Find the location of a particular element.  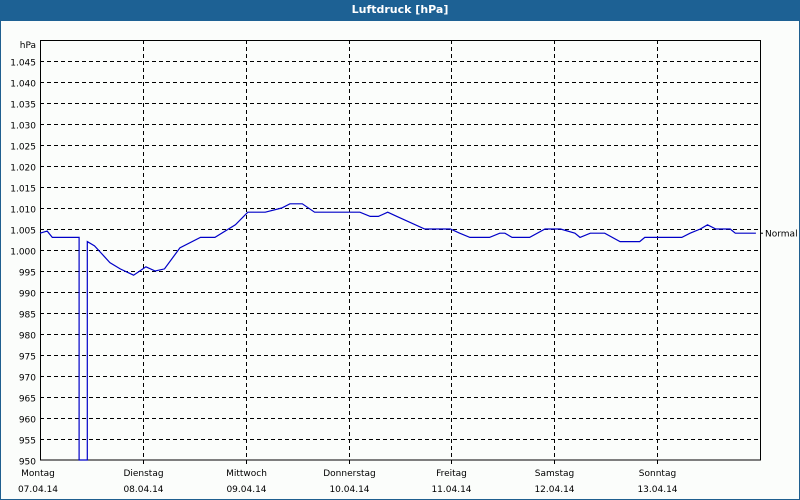

x-tick-day: Mittwoch is located at coordinates (246, 474).